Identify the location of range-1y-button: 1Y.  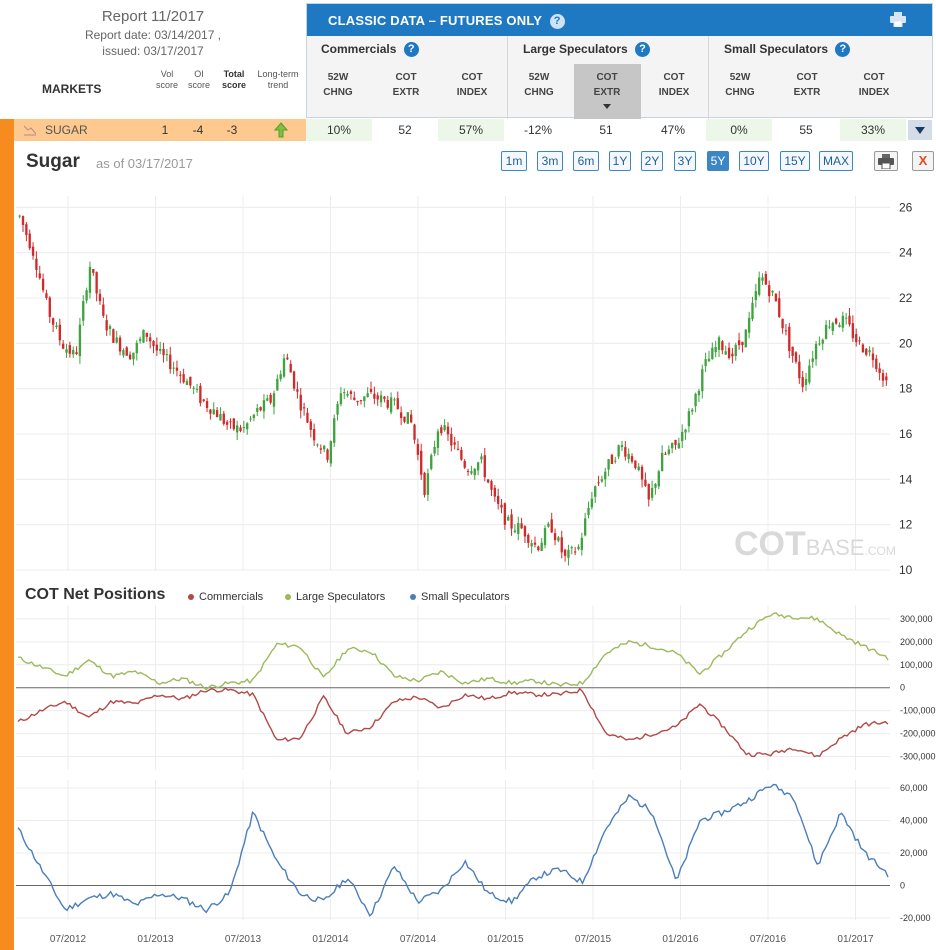
(620, 161).